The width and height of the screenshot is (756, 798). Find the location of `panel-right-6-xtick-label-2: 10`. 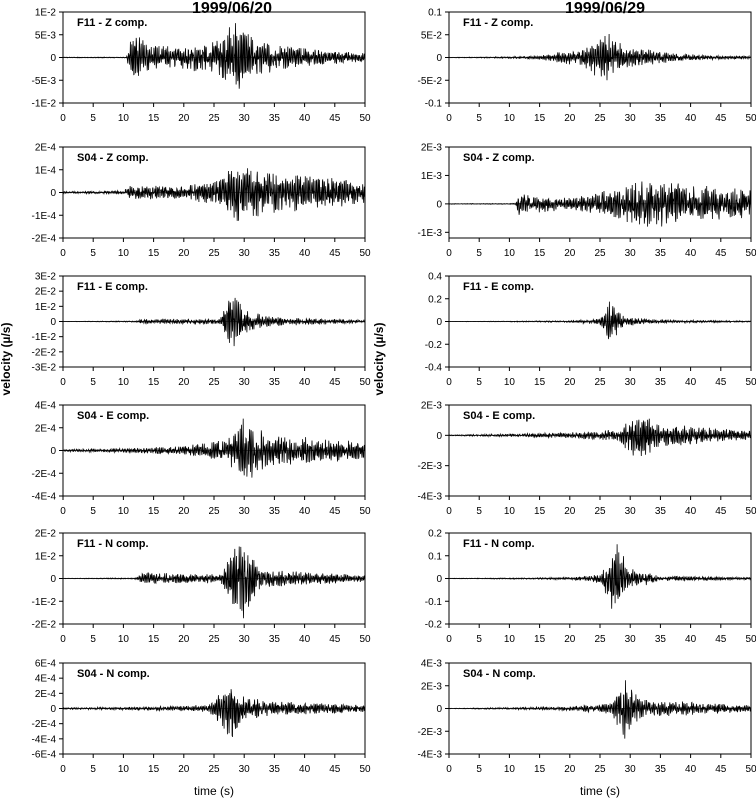

panel-right-6-xtick-label-2: 10 is located at coordinates (510, 769).